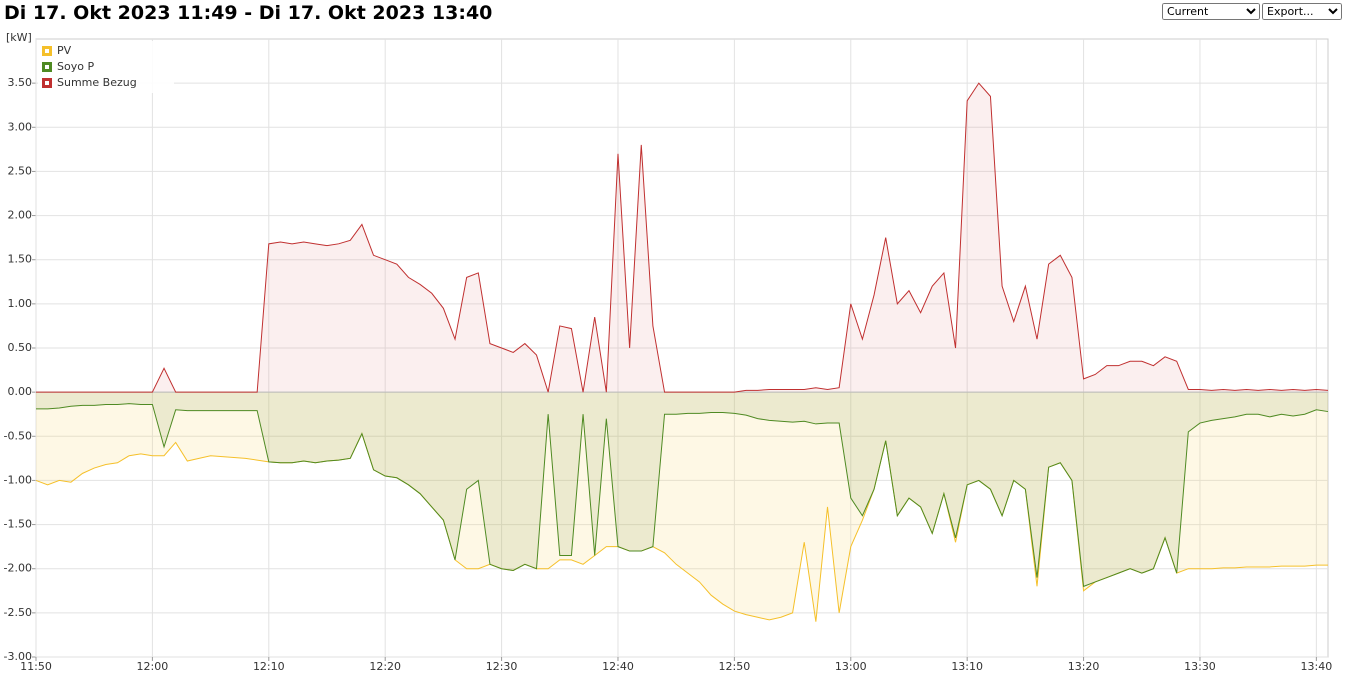  Describe the element at coordinates (64, 50) in the screenshot. I see `legend-label: PV` at that location.